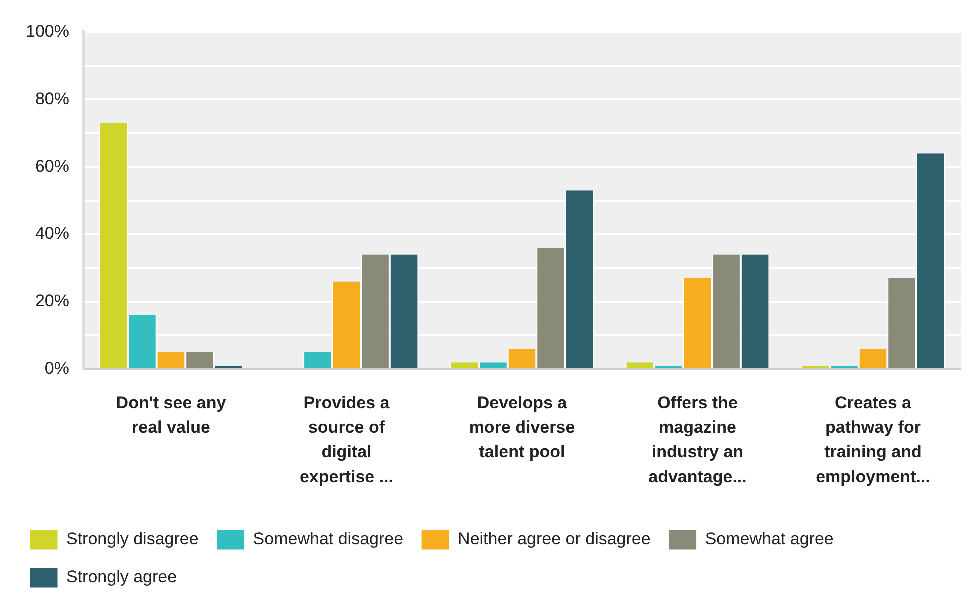 This screenshot has width=969, height=606. What do you see at coordinates (554, 539) in the screenshot?
I see `legend-label: Neither agree or disagree` at bounding box center [554, 539].